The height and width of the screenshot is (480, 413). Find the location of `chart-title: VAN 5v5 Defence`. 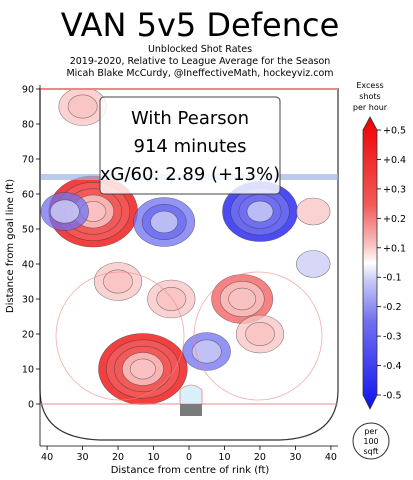

chart-title: VAN 5v5 Defence is located at coordinates (200, 25).